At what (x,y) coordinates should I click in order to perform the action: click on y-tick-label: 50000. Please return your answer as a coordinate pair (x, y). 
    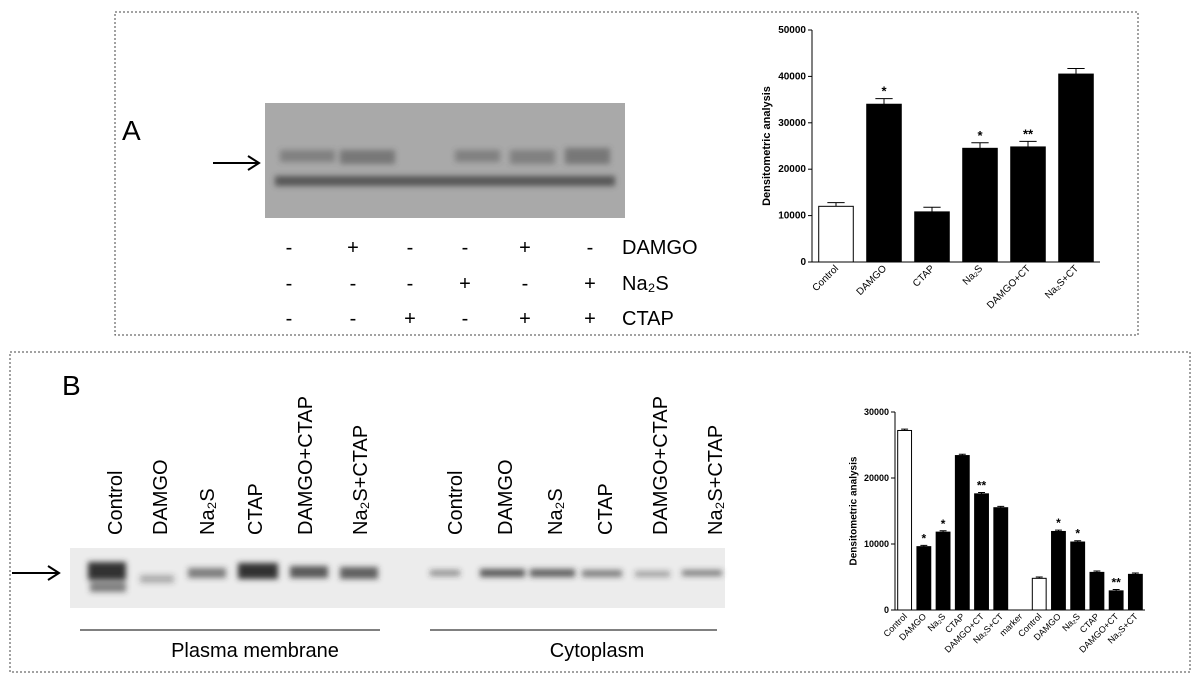
    Looking at the image, I should click on (792, 30).